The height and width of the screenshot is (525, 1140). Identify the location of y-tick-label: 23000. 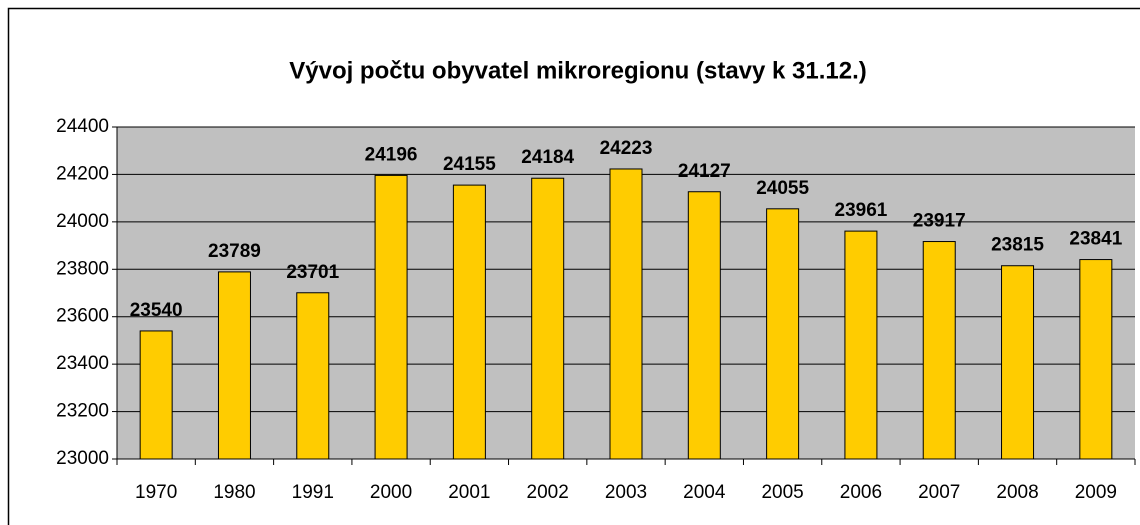
(82, 458).